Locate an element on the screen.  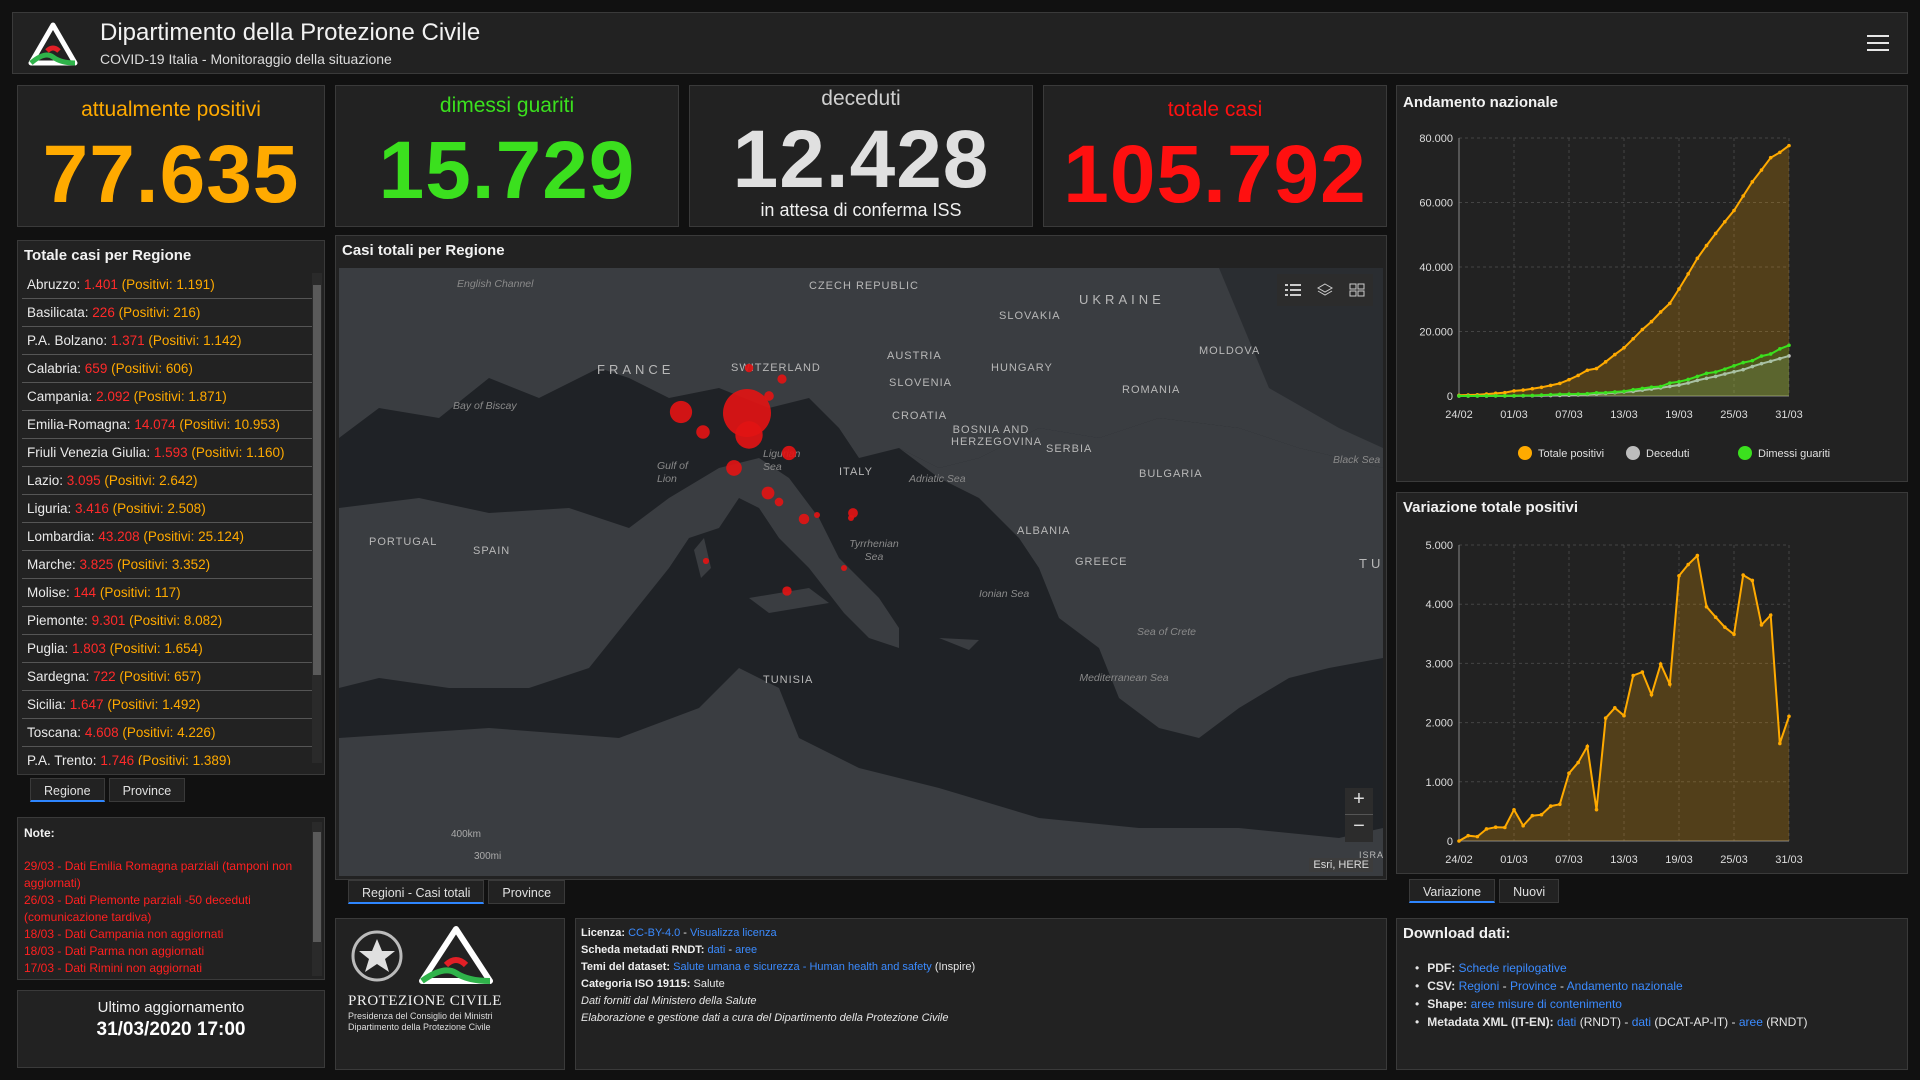
tab-nuovi: Nuovi is located at coordinates (1529, 891).